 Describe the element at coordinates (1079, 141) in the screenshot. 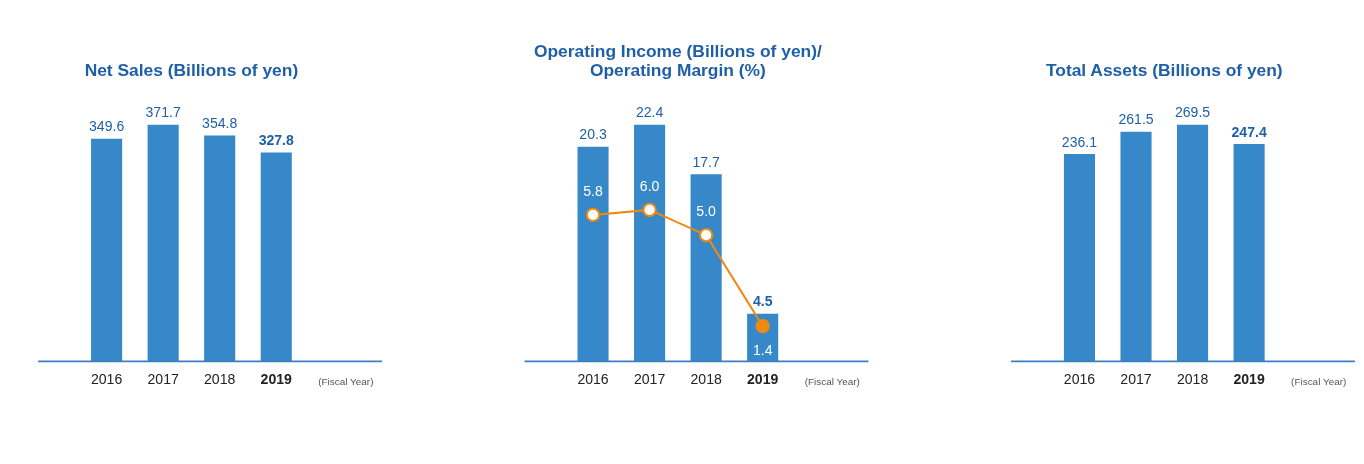

I see `data-label: 236.1` at that location.